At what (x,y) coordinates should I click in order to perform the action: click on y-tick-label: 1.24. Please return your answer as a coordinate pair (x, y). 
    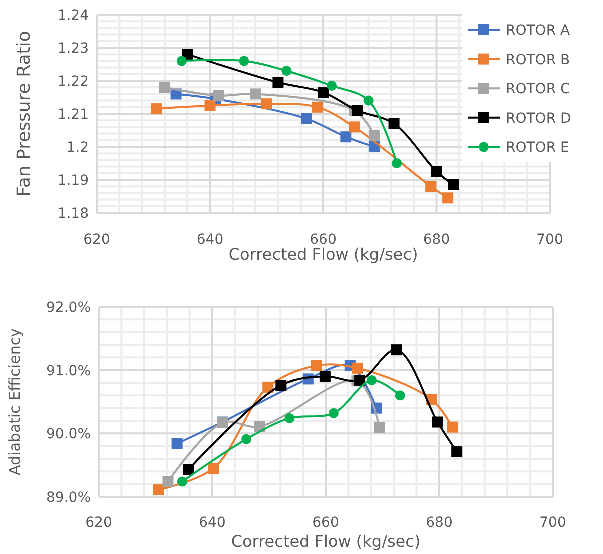
    Looking at the image, I should click on (74, 16).